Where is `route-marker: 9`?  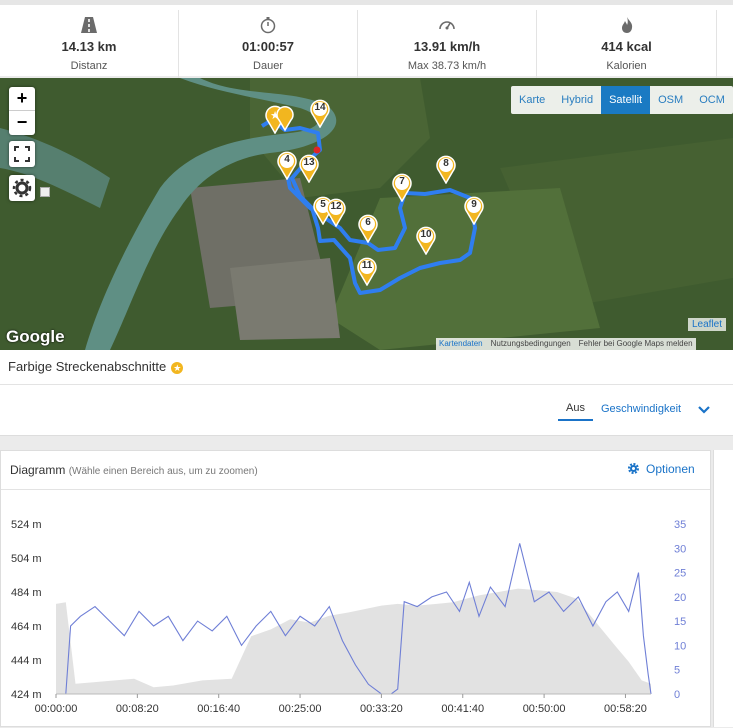 route-marker: 9 is located at coordinates (474, 210).